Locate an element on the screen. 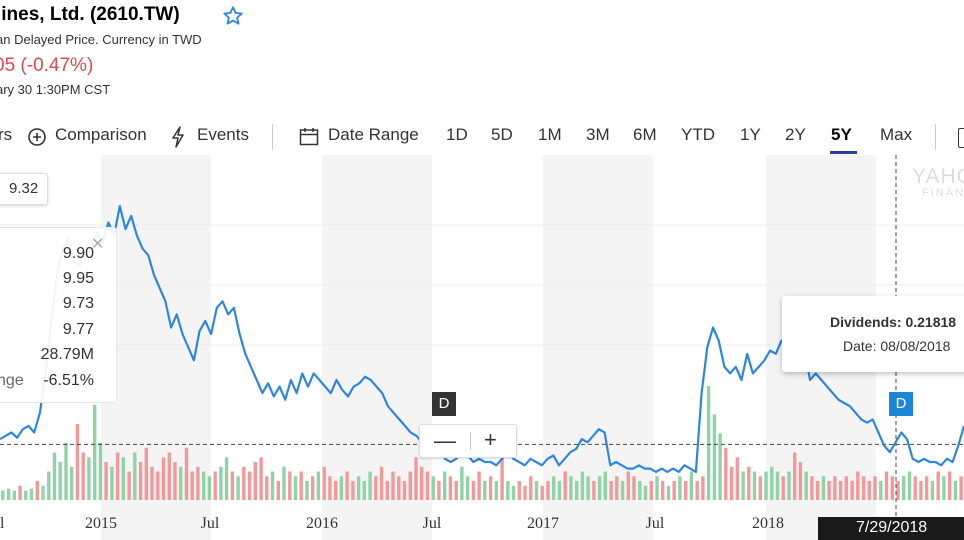 This screenshot has width=964, height=540. zoom-out-button: — is located at coordinates (445, 440).